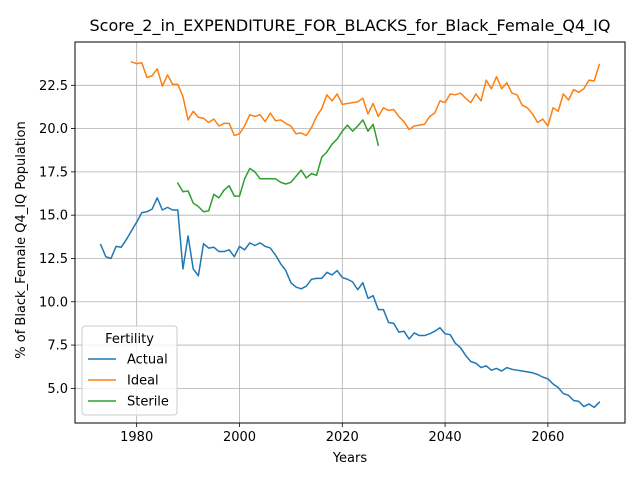 Image resolution: width=640 pixels, height=480 pixels. What do you see at coordinates (136, 437) in the screenshot?
I see `x-tick-label: 1980` at bounding box center [136, 437].